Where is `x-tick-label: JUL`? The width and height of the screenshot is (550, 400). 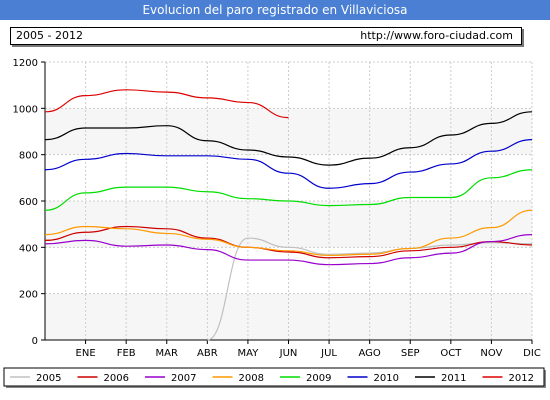 x-tick-label: JUL is located at coordinates (328, 353).